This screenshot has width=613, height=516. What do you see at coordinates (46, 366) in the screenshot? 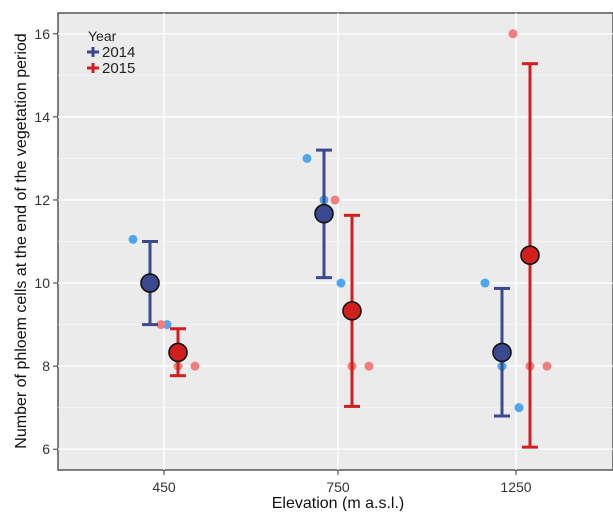
I see `y-tick-label: 8` at bounding box center [46, 366].